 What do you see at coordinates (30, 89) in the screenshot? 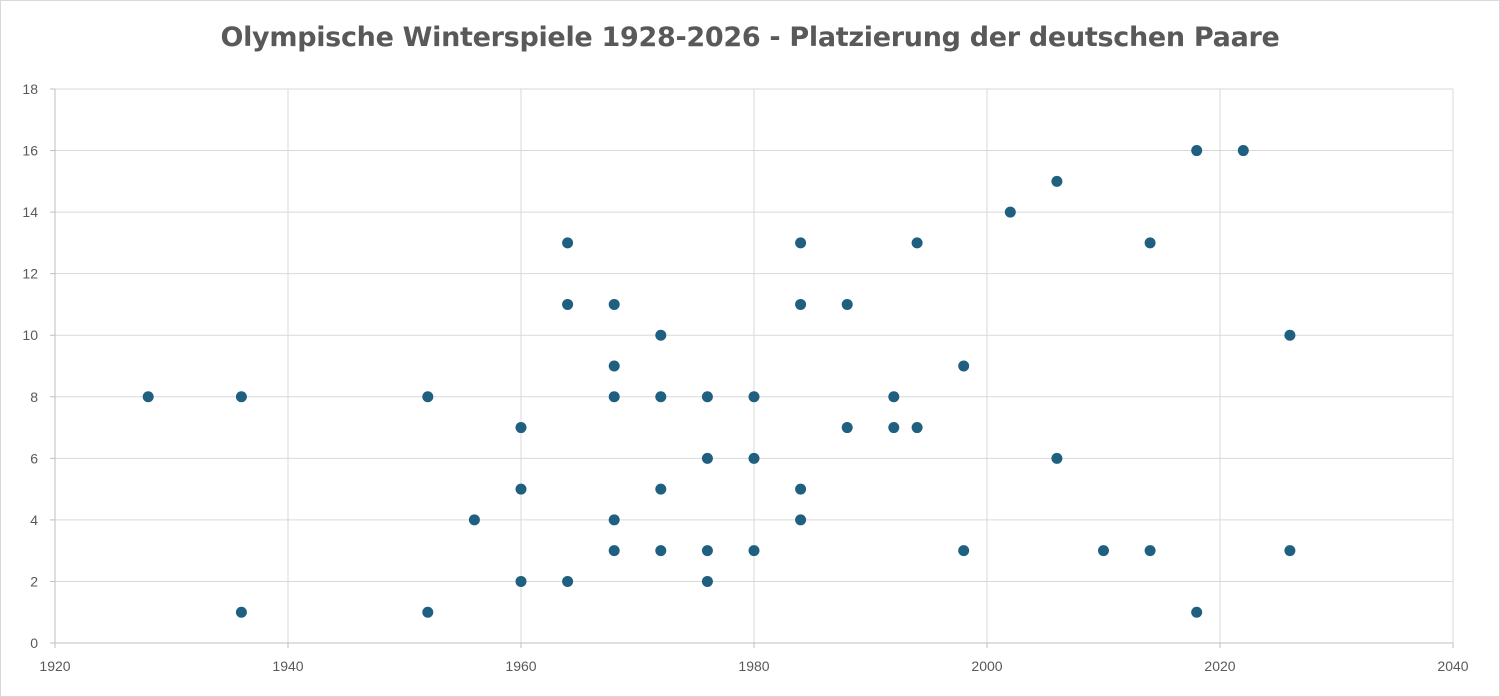
I see `y-tick-label: 18` at bounding box center [30, 89].